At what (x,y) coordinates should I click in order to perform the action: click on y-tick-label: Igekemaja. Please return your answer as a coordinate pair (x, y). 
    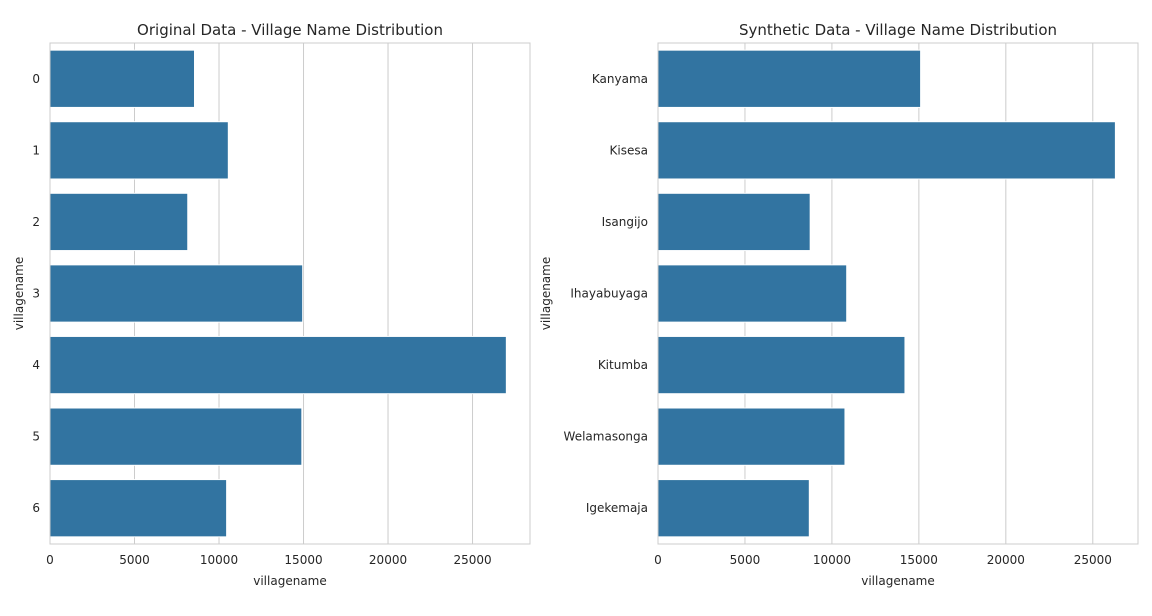
    Looking at the image, I should click on (617, 508).